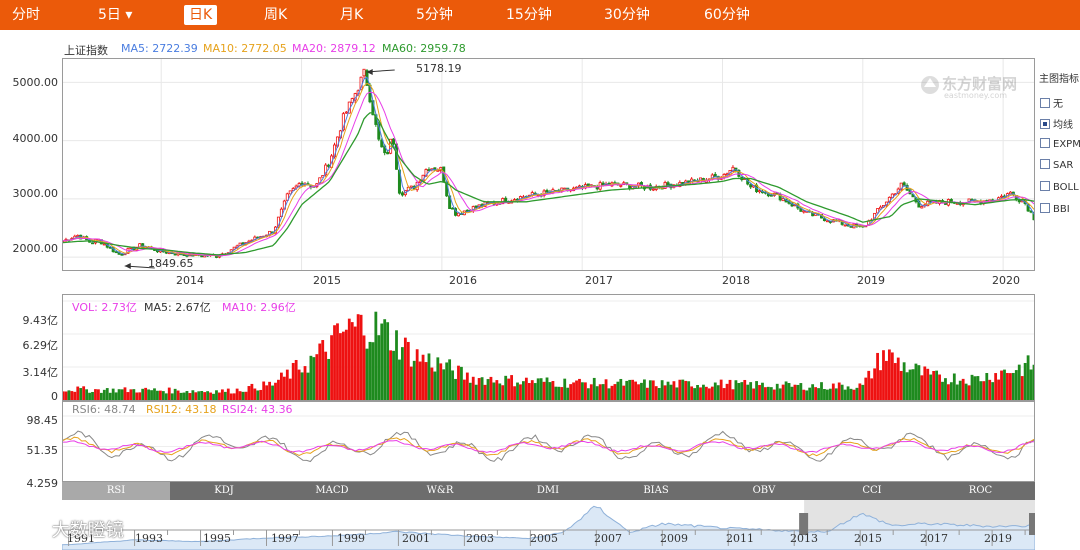 This screenshot has width=1080, height=550. I want to click on checkbox-boll, so click(1045, 186).